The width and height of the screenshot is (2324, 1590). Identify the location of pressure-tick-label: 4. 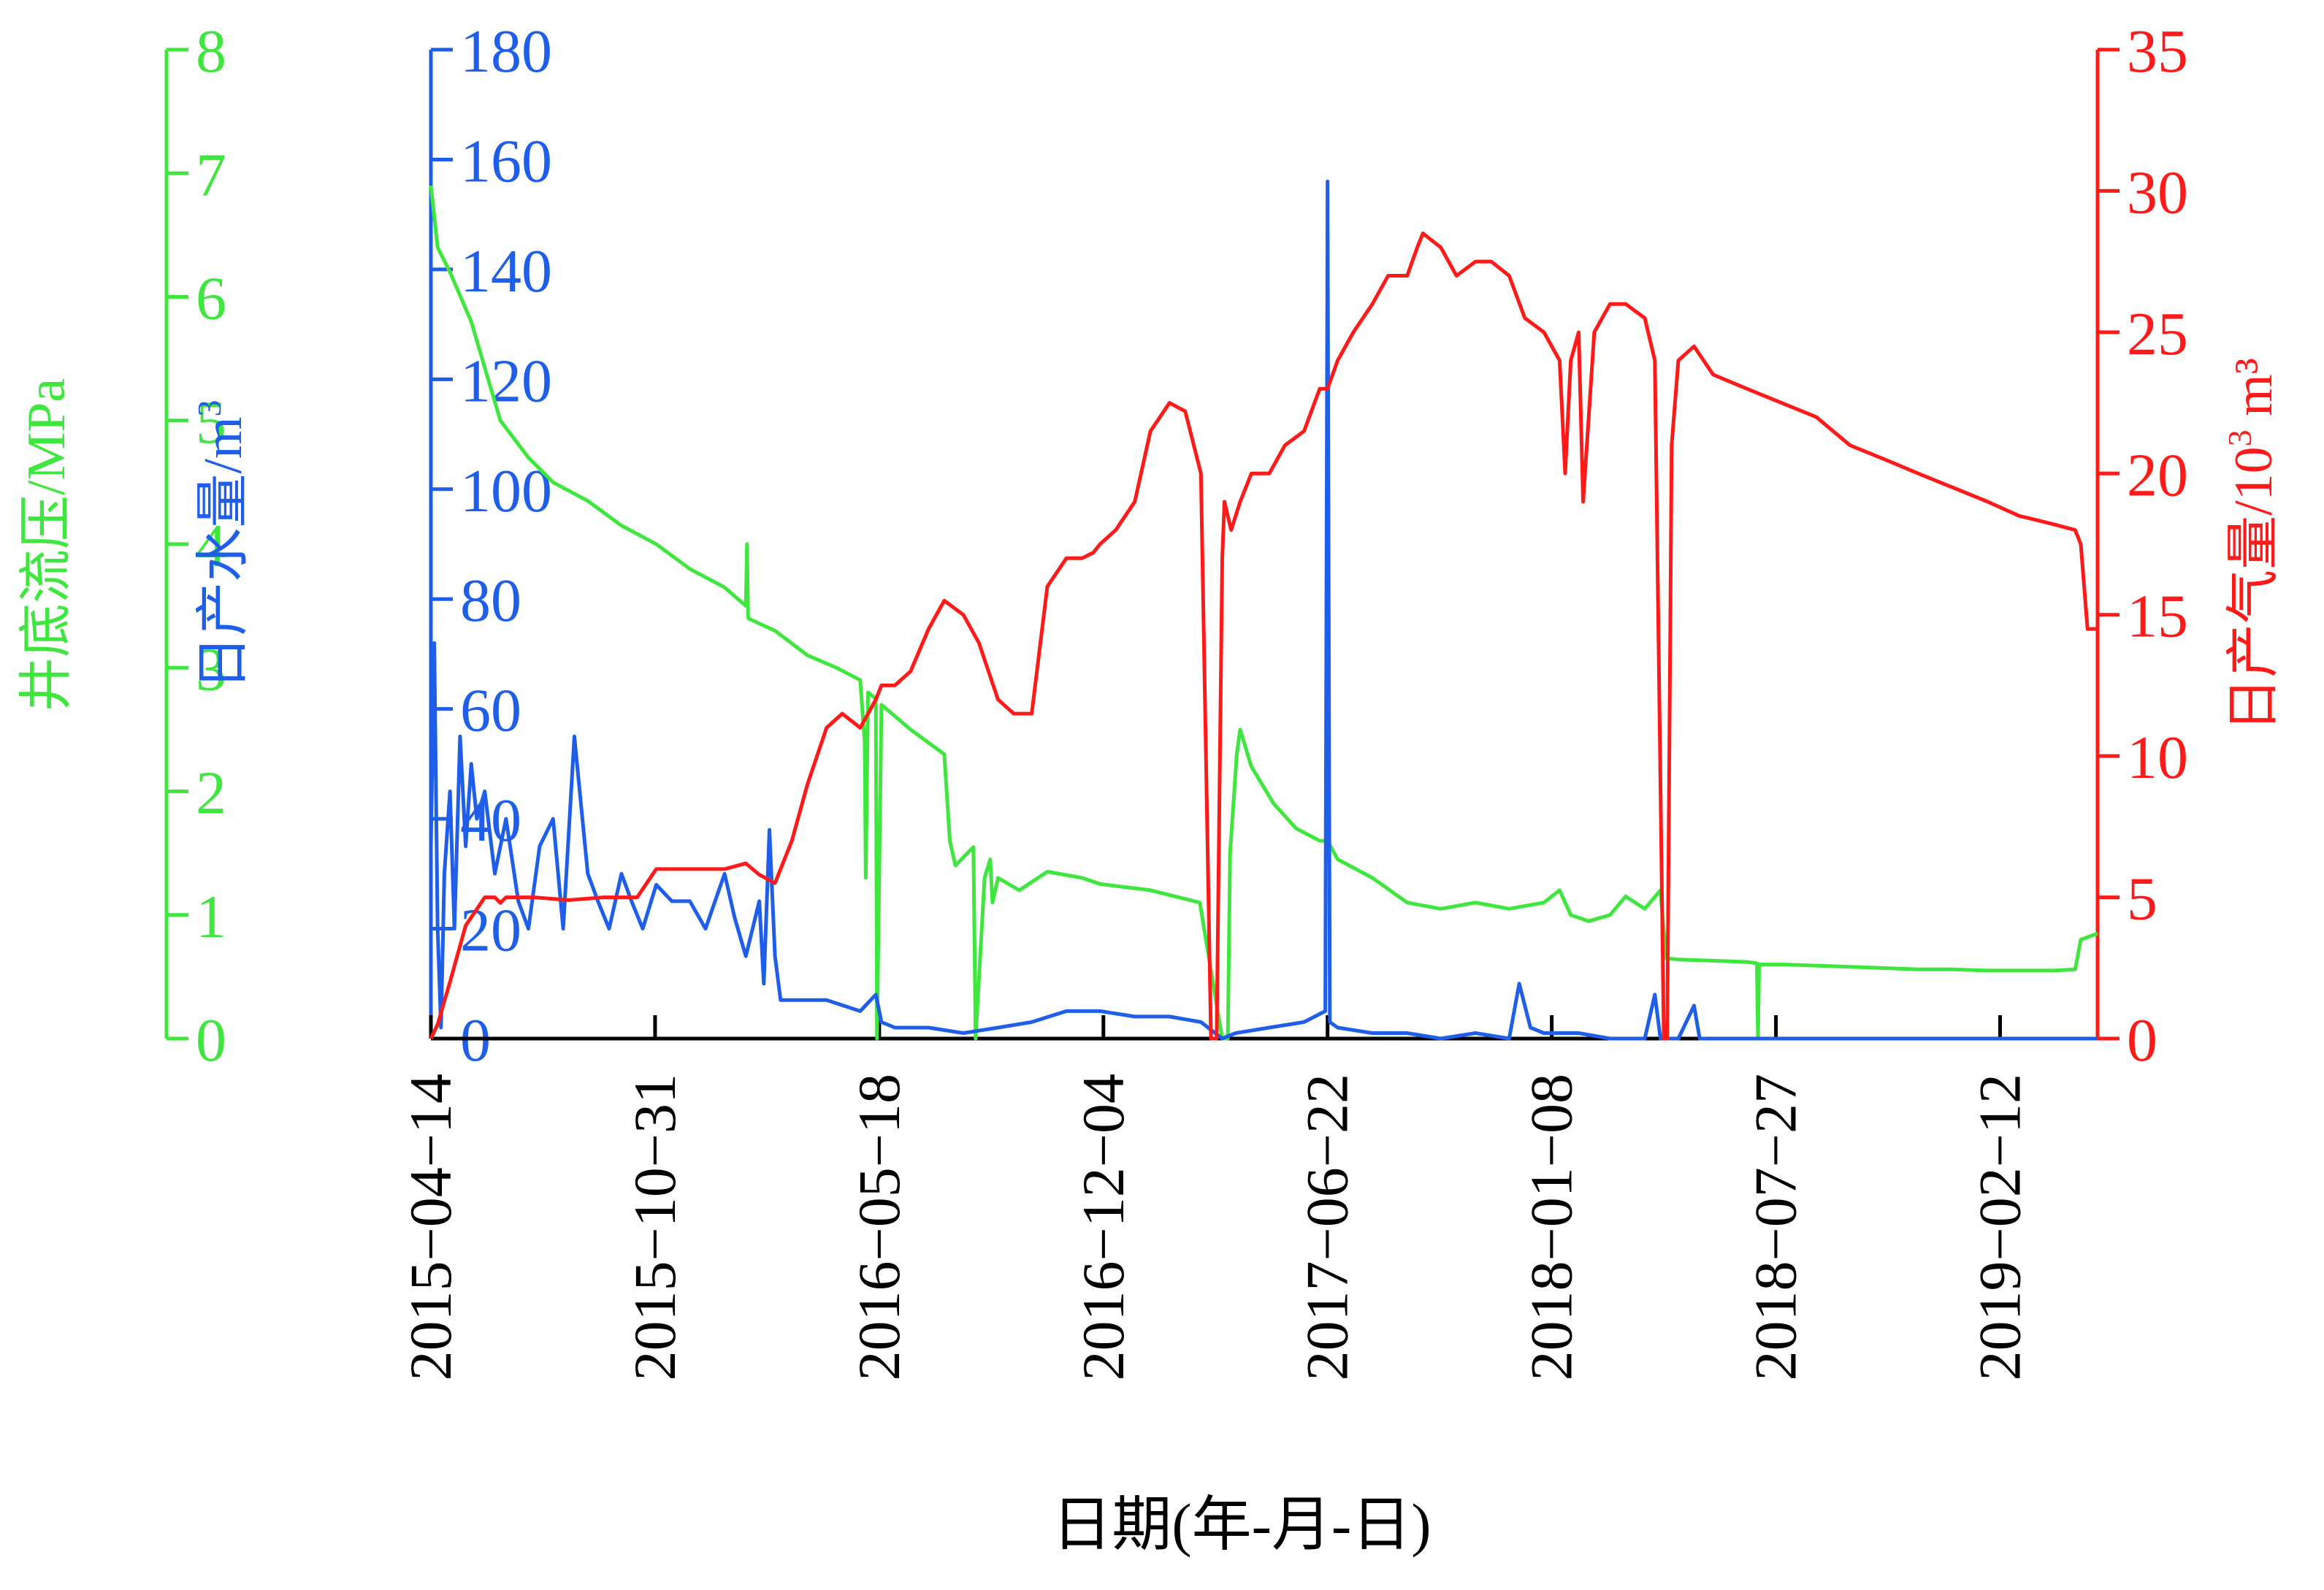
(211, 546).